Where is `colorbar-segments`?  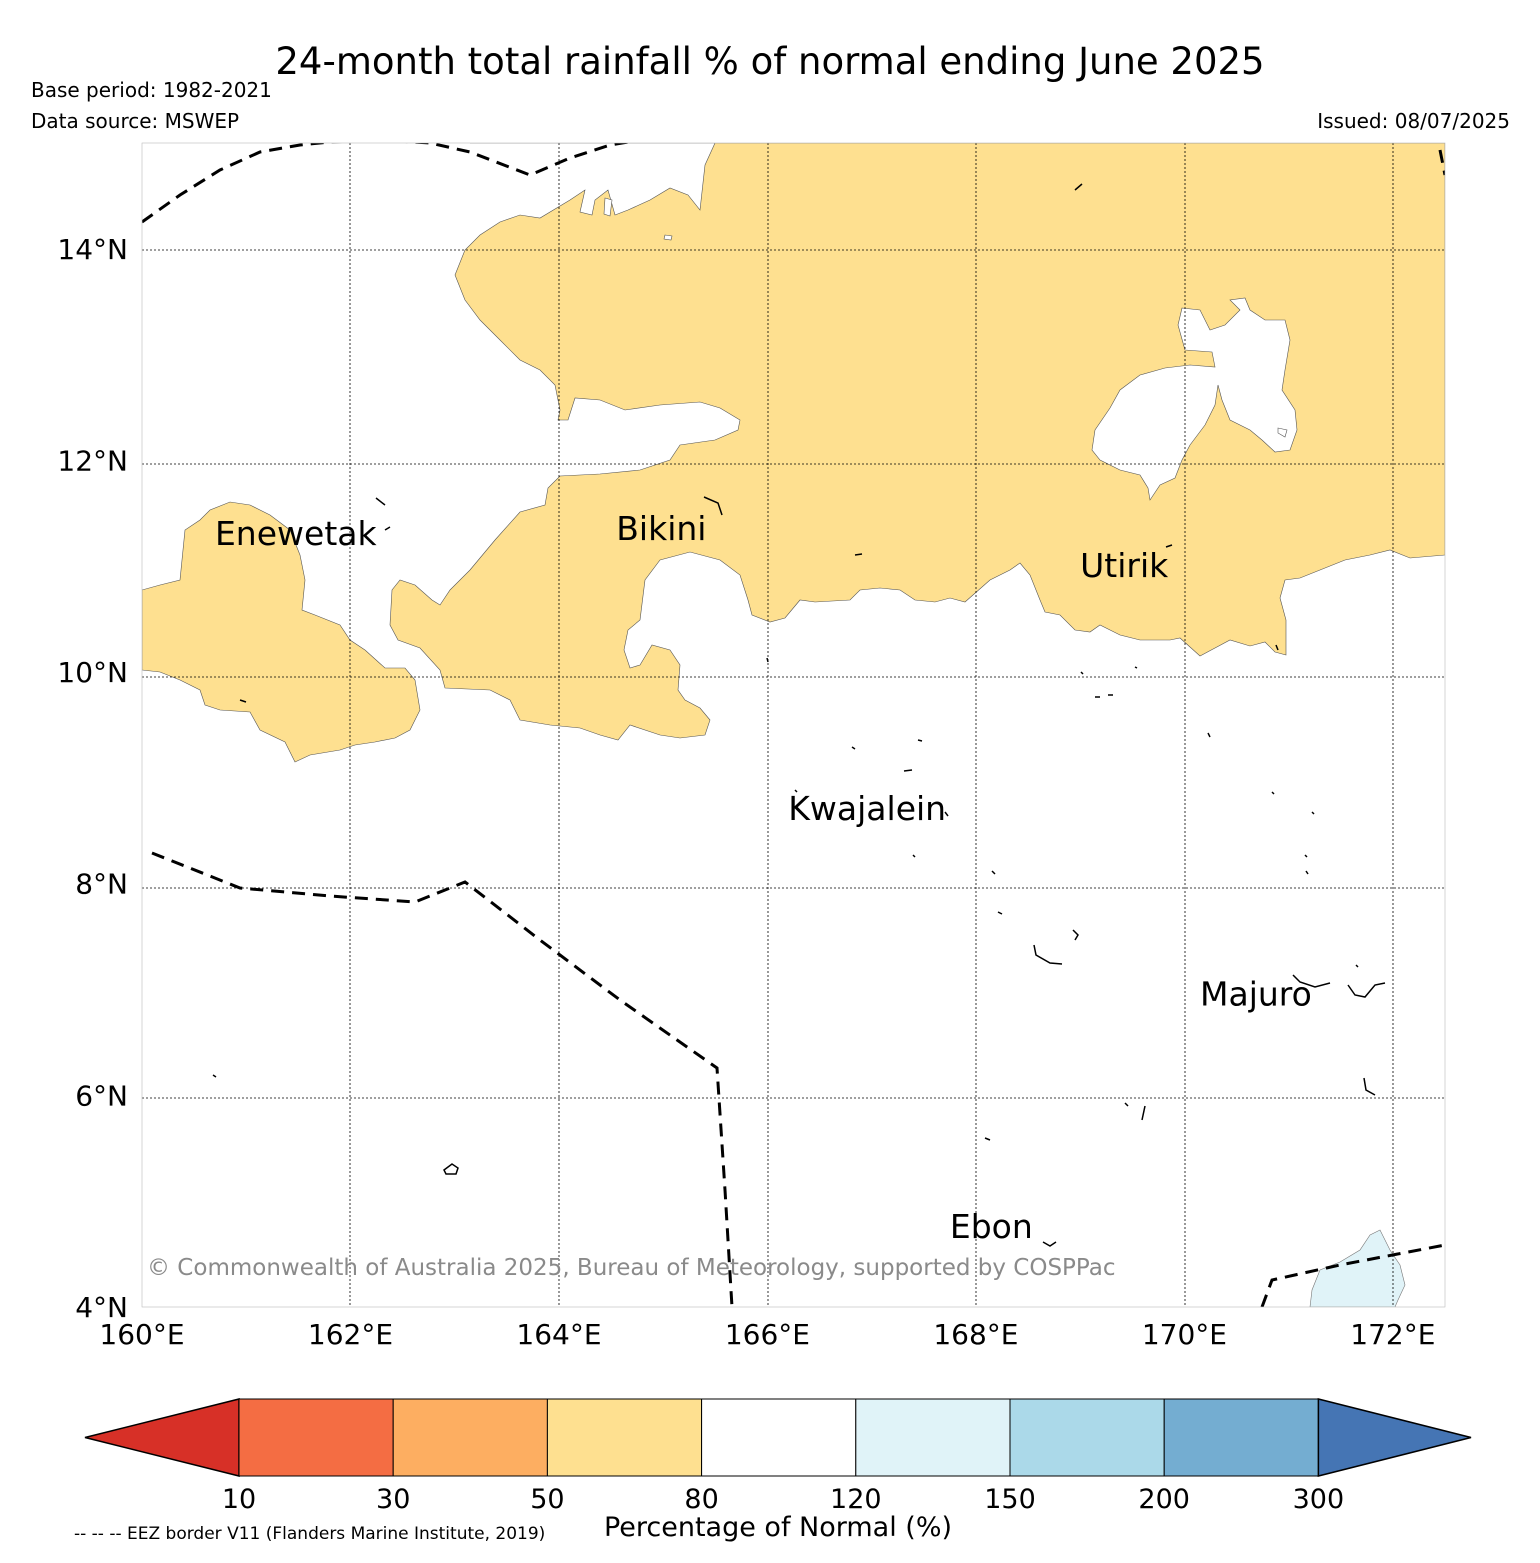 colorbar-segments is located at coordinates (778, 1437).